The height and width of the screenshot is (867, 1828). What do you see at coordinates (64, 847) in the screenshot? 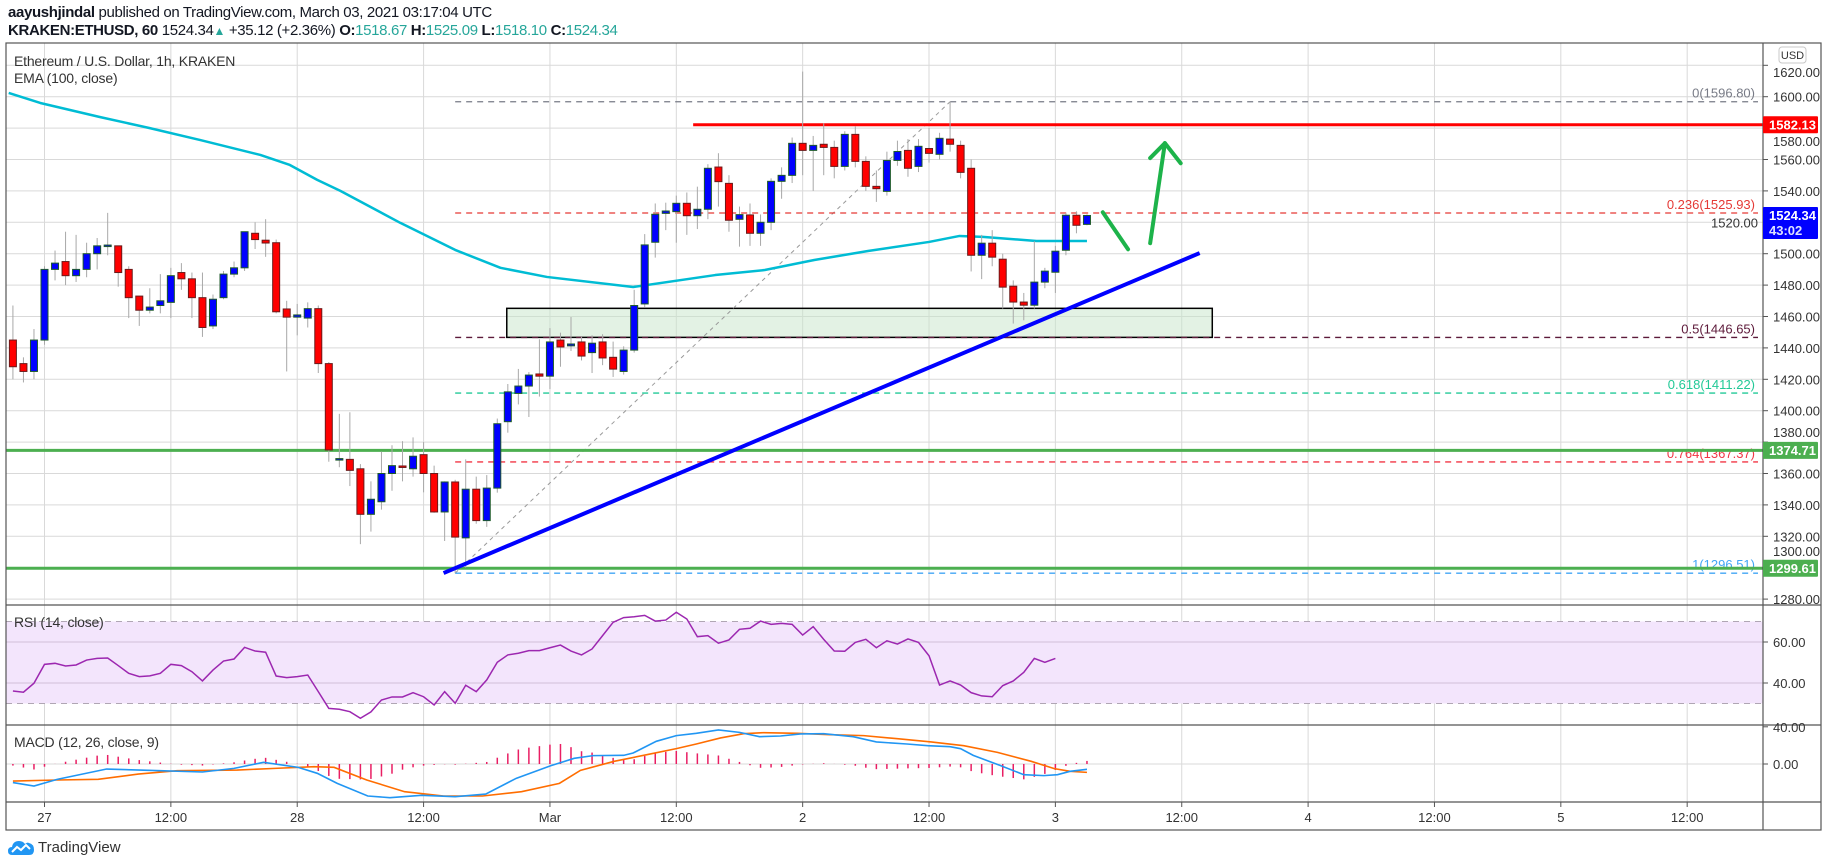
I see `tradingview-logo: TradingView` at bounding box center [64, 847].